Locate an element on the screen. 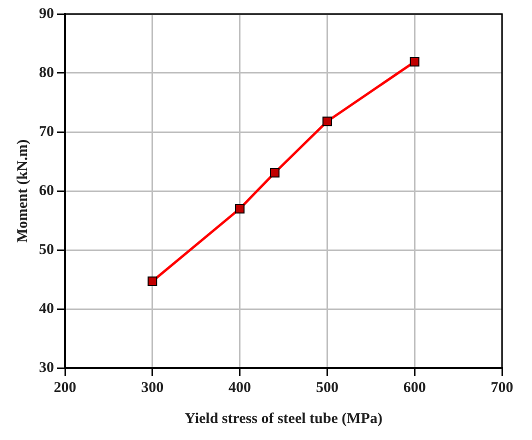  x-tick-label: 400 is located at coordinates (240, 388).